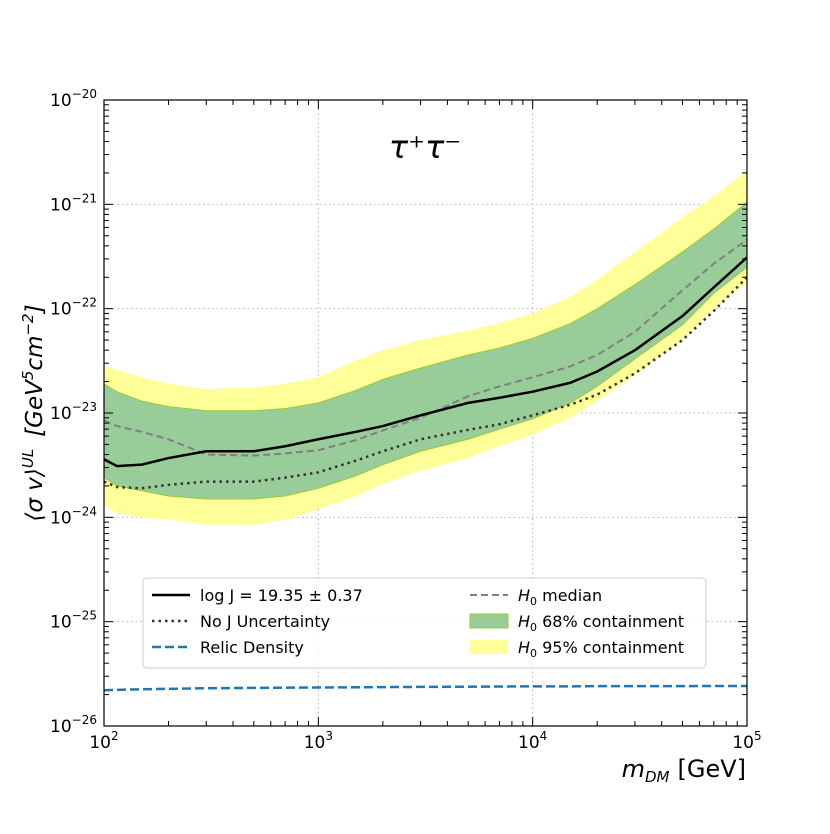 This screenshot has width=830, height=834. I want to click on legend-median-label: H0 median, so click(560, 597).